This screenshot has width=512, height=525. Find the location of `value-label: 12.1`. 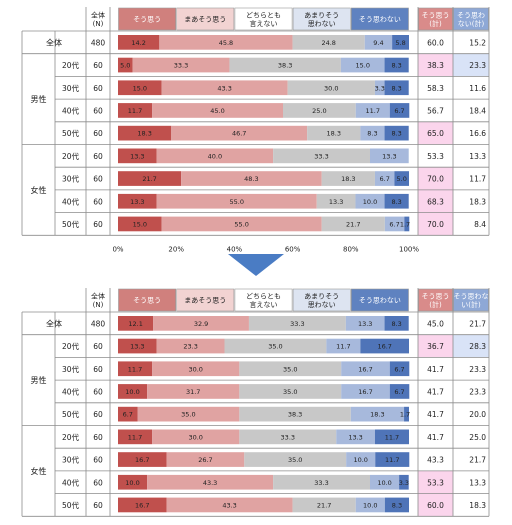

value-label: 12.1 is located at coordinates (135, 324).